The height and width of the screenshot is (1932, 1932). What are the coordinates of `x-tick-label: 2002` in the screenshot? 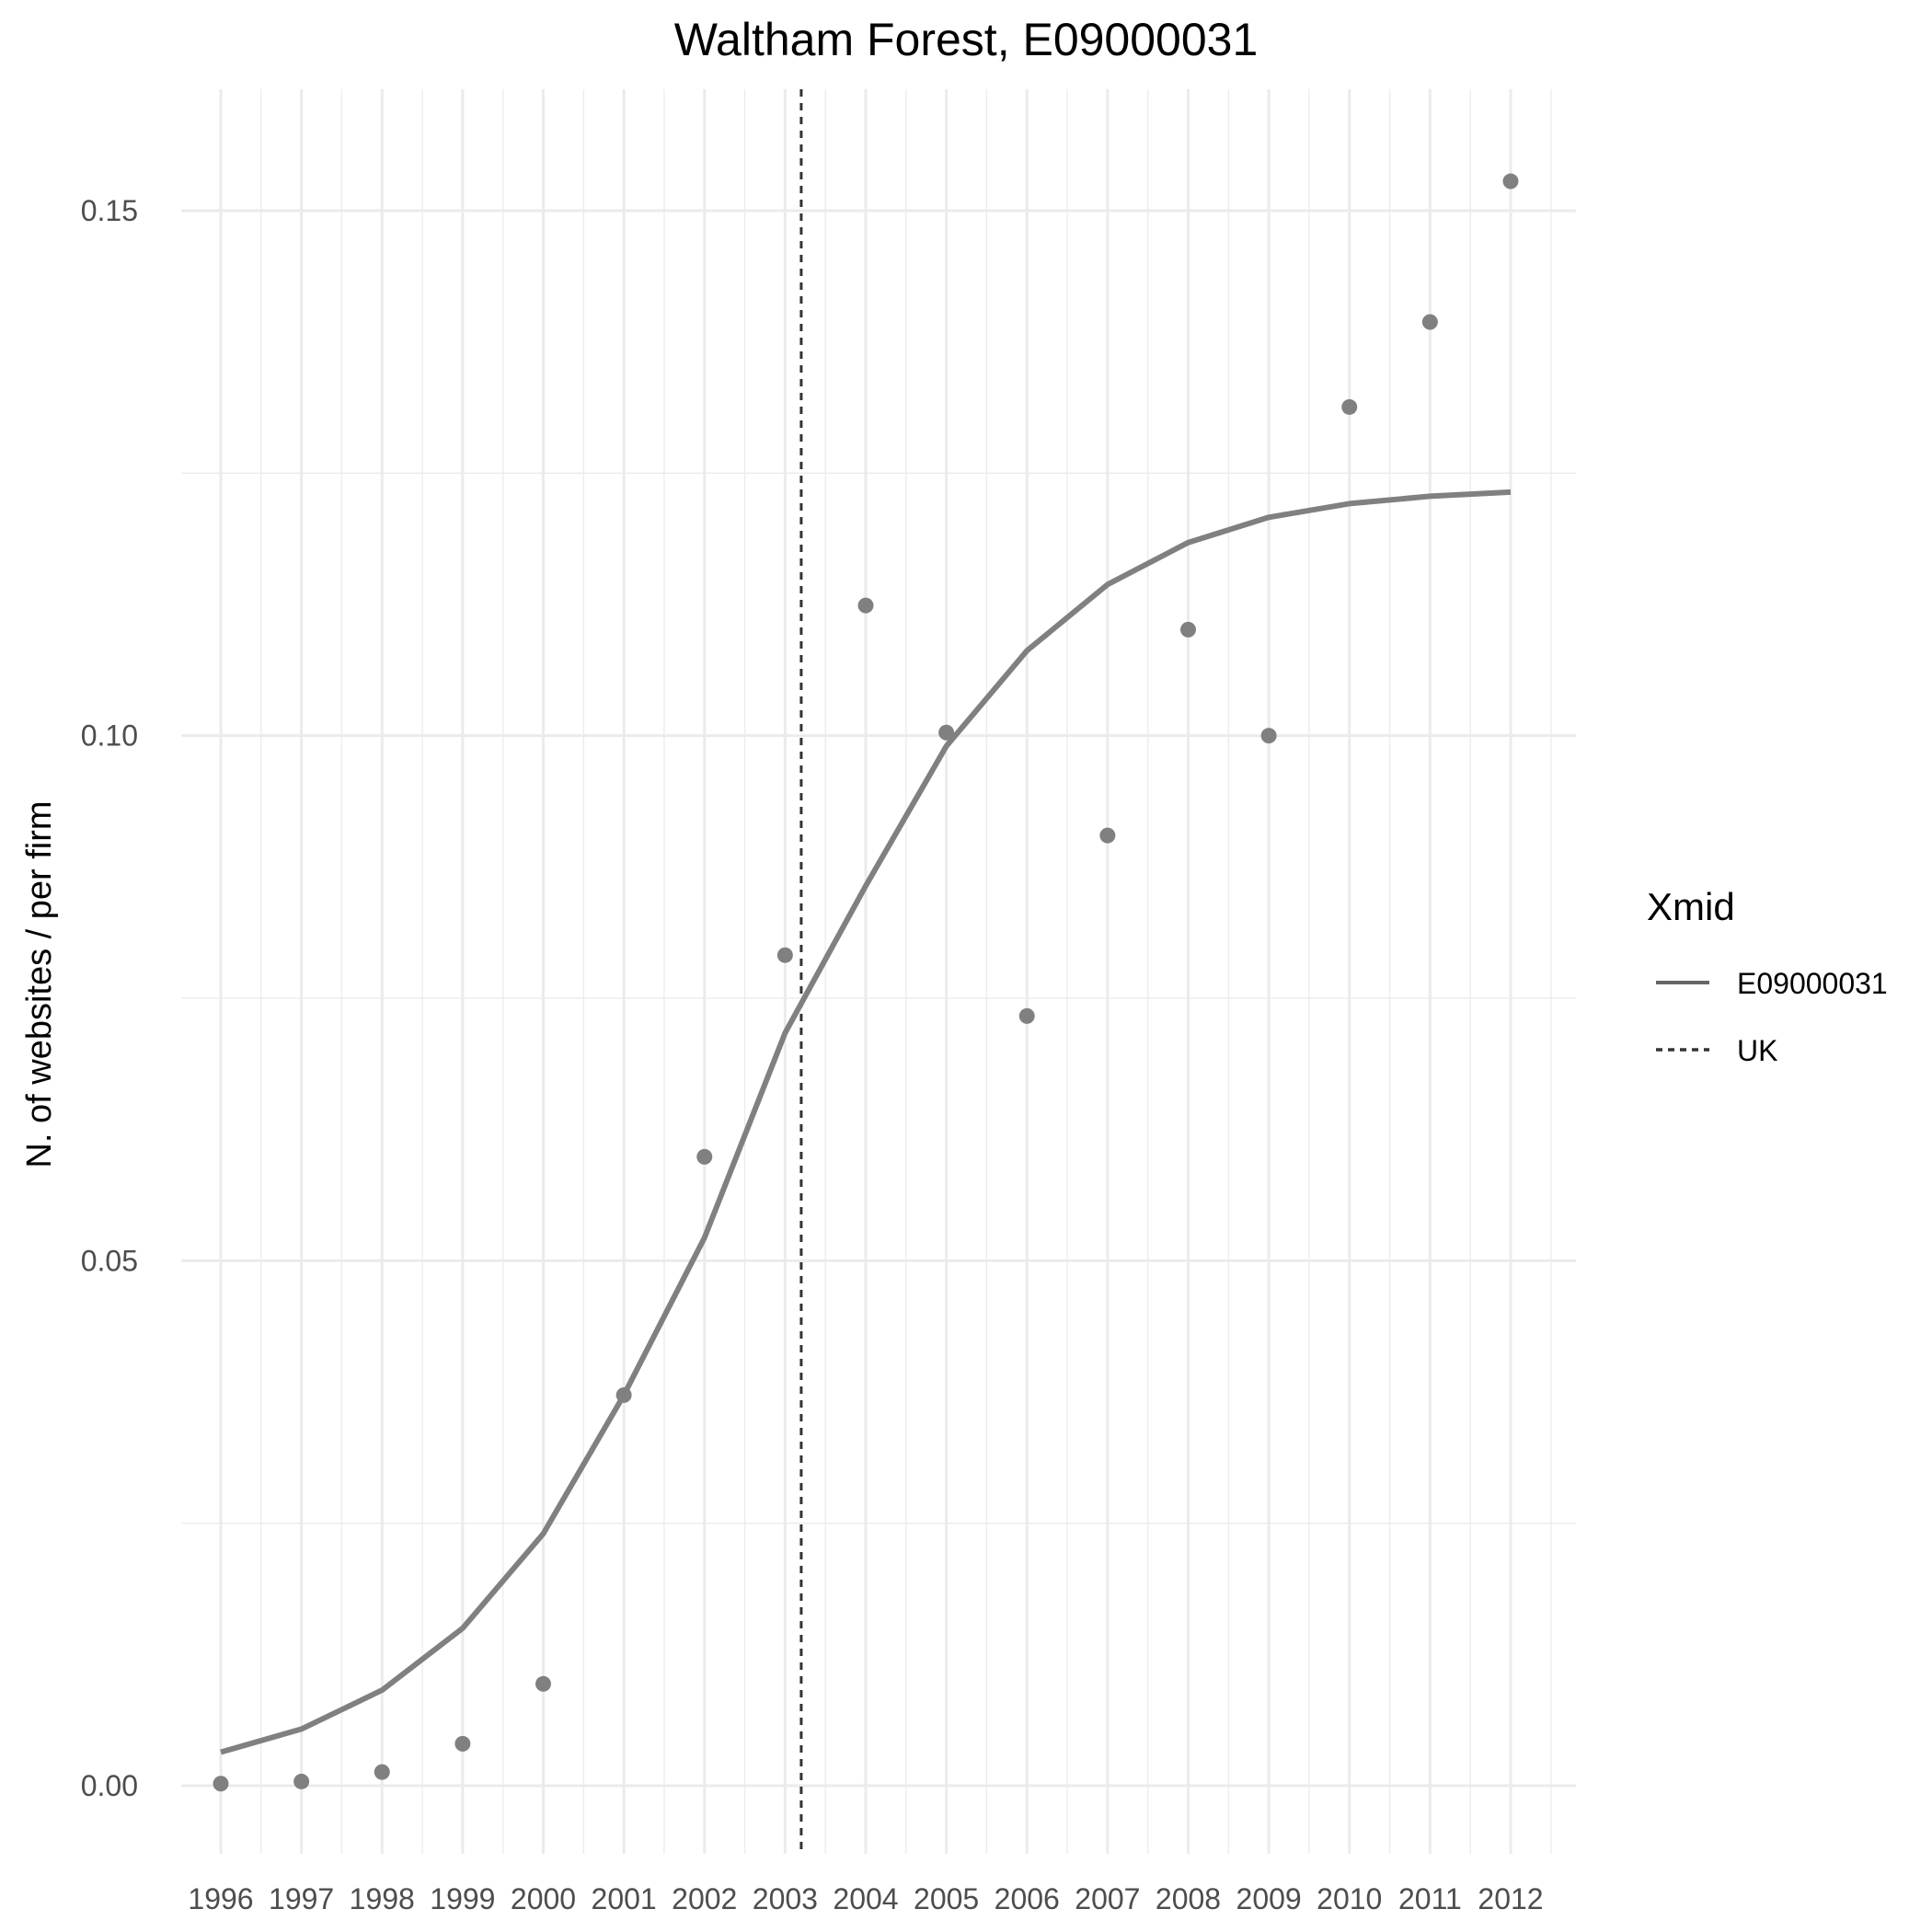 It's located at (704, 1898).